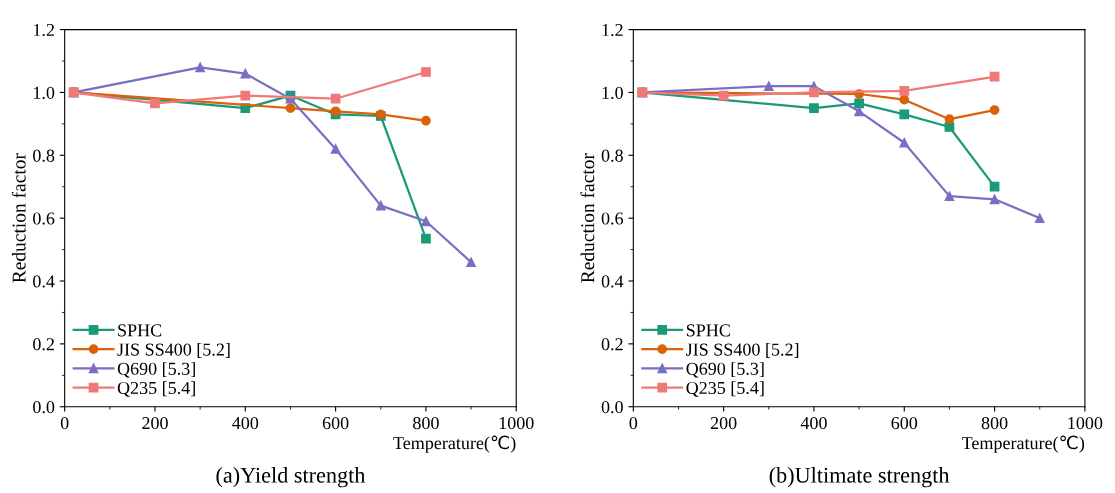 The image size is (1115, 493). What do you see at coordinates (859, 477) in the screenshot?
I see `text: (b)Ultimate strength` at bounding box center [859, 477].